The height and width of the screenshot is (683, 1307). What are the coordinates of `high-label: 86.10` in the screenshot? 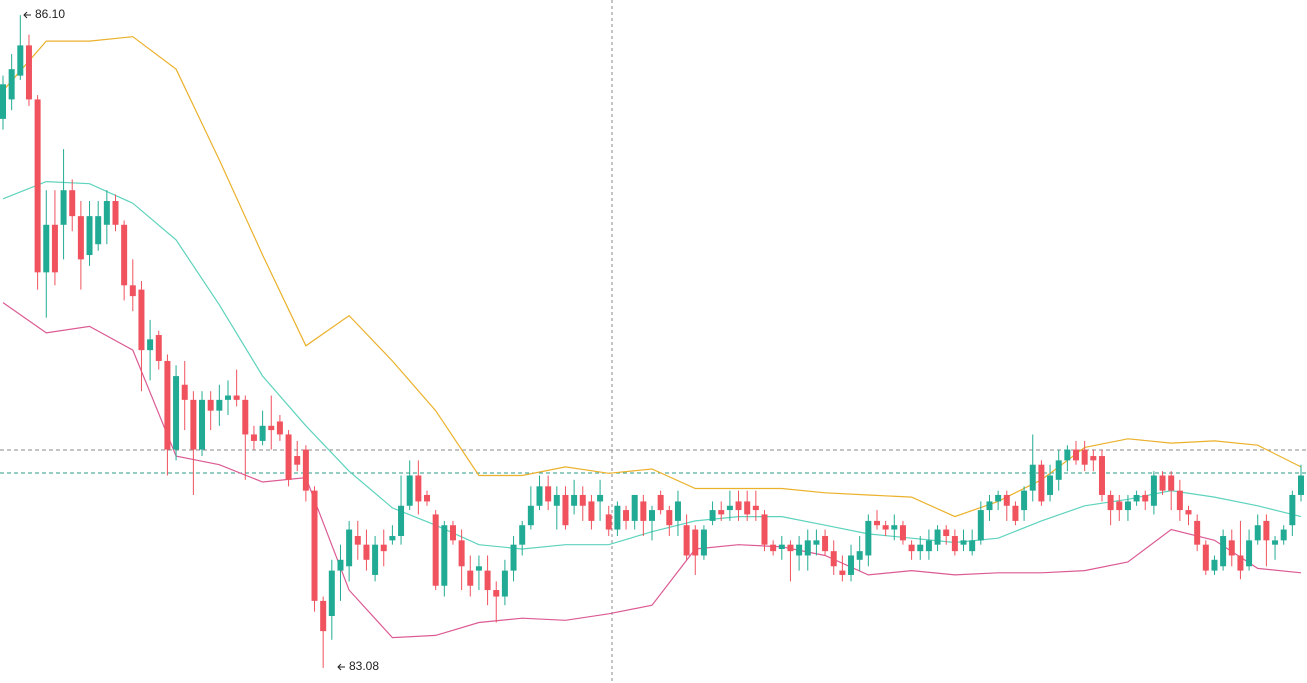 It's located at (50, 14).